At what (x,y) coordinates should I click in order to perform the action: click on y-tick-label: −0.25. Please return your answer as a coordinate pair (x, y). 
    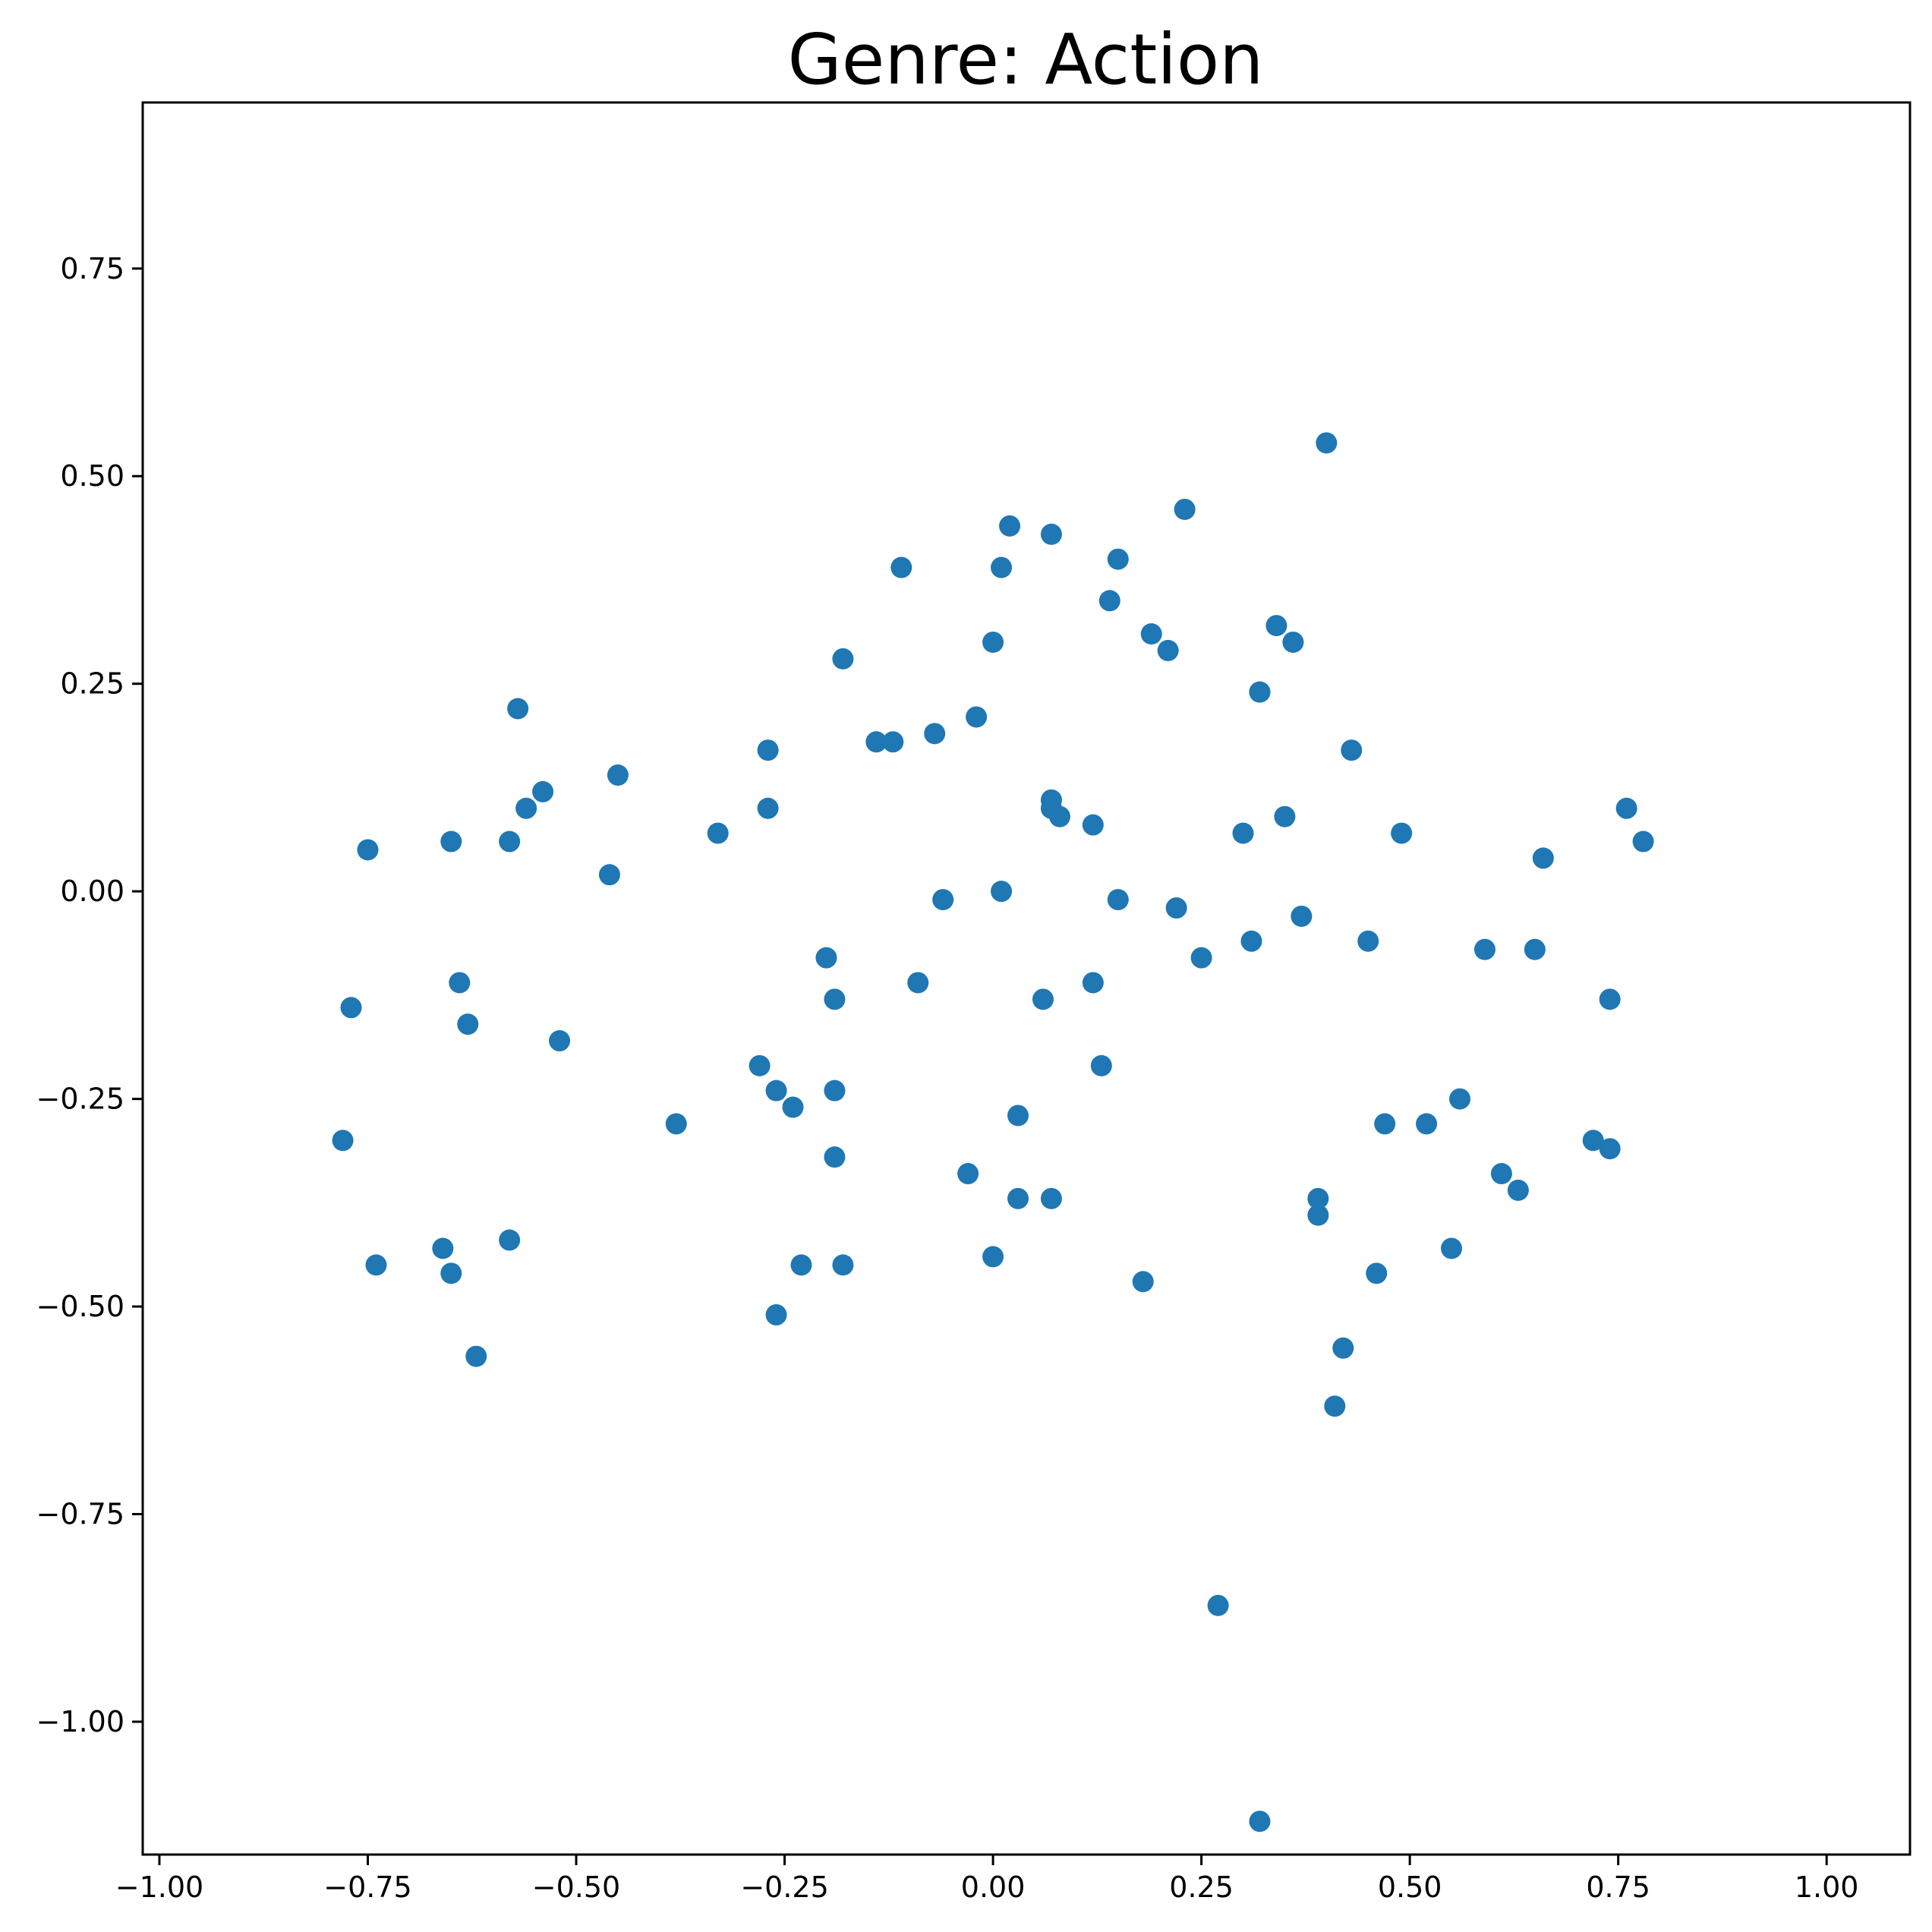
    Looking at the image, I should click on (80, 1100).